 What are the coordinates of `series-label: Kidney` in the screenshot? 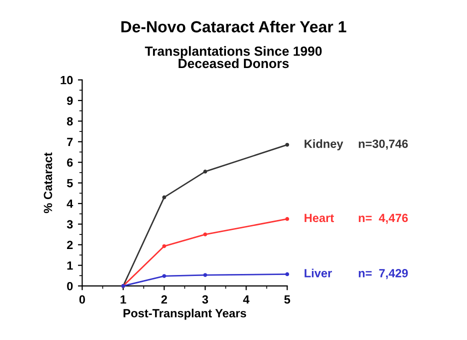 It's located at (324, 144).